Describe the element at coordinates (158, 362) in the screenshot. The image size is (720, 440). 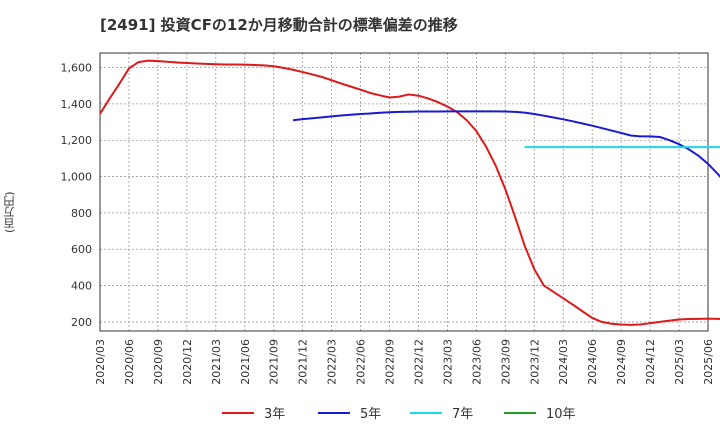
I see `x-tick-label: 2020/09` at that location.